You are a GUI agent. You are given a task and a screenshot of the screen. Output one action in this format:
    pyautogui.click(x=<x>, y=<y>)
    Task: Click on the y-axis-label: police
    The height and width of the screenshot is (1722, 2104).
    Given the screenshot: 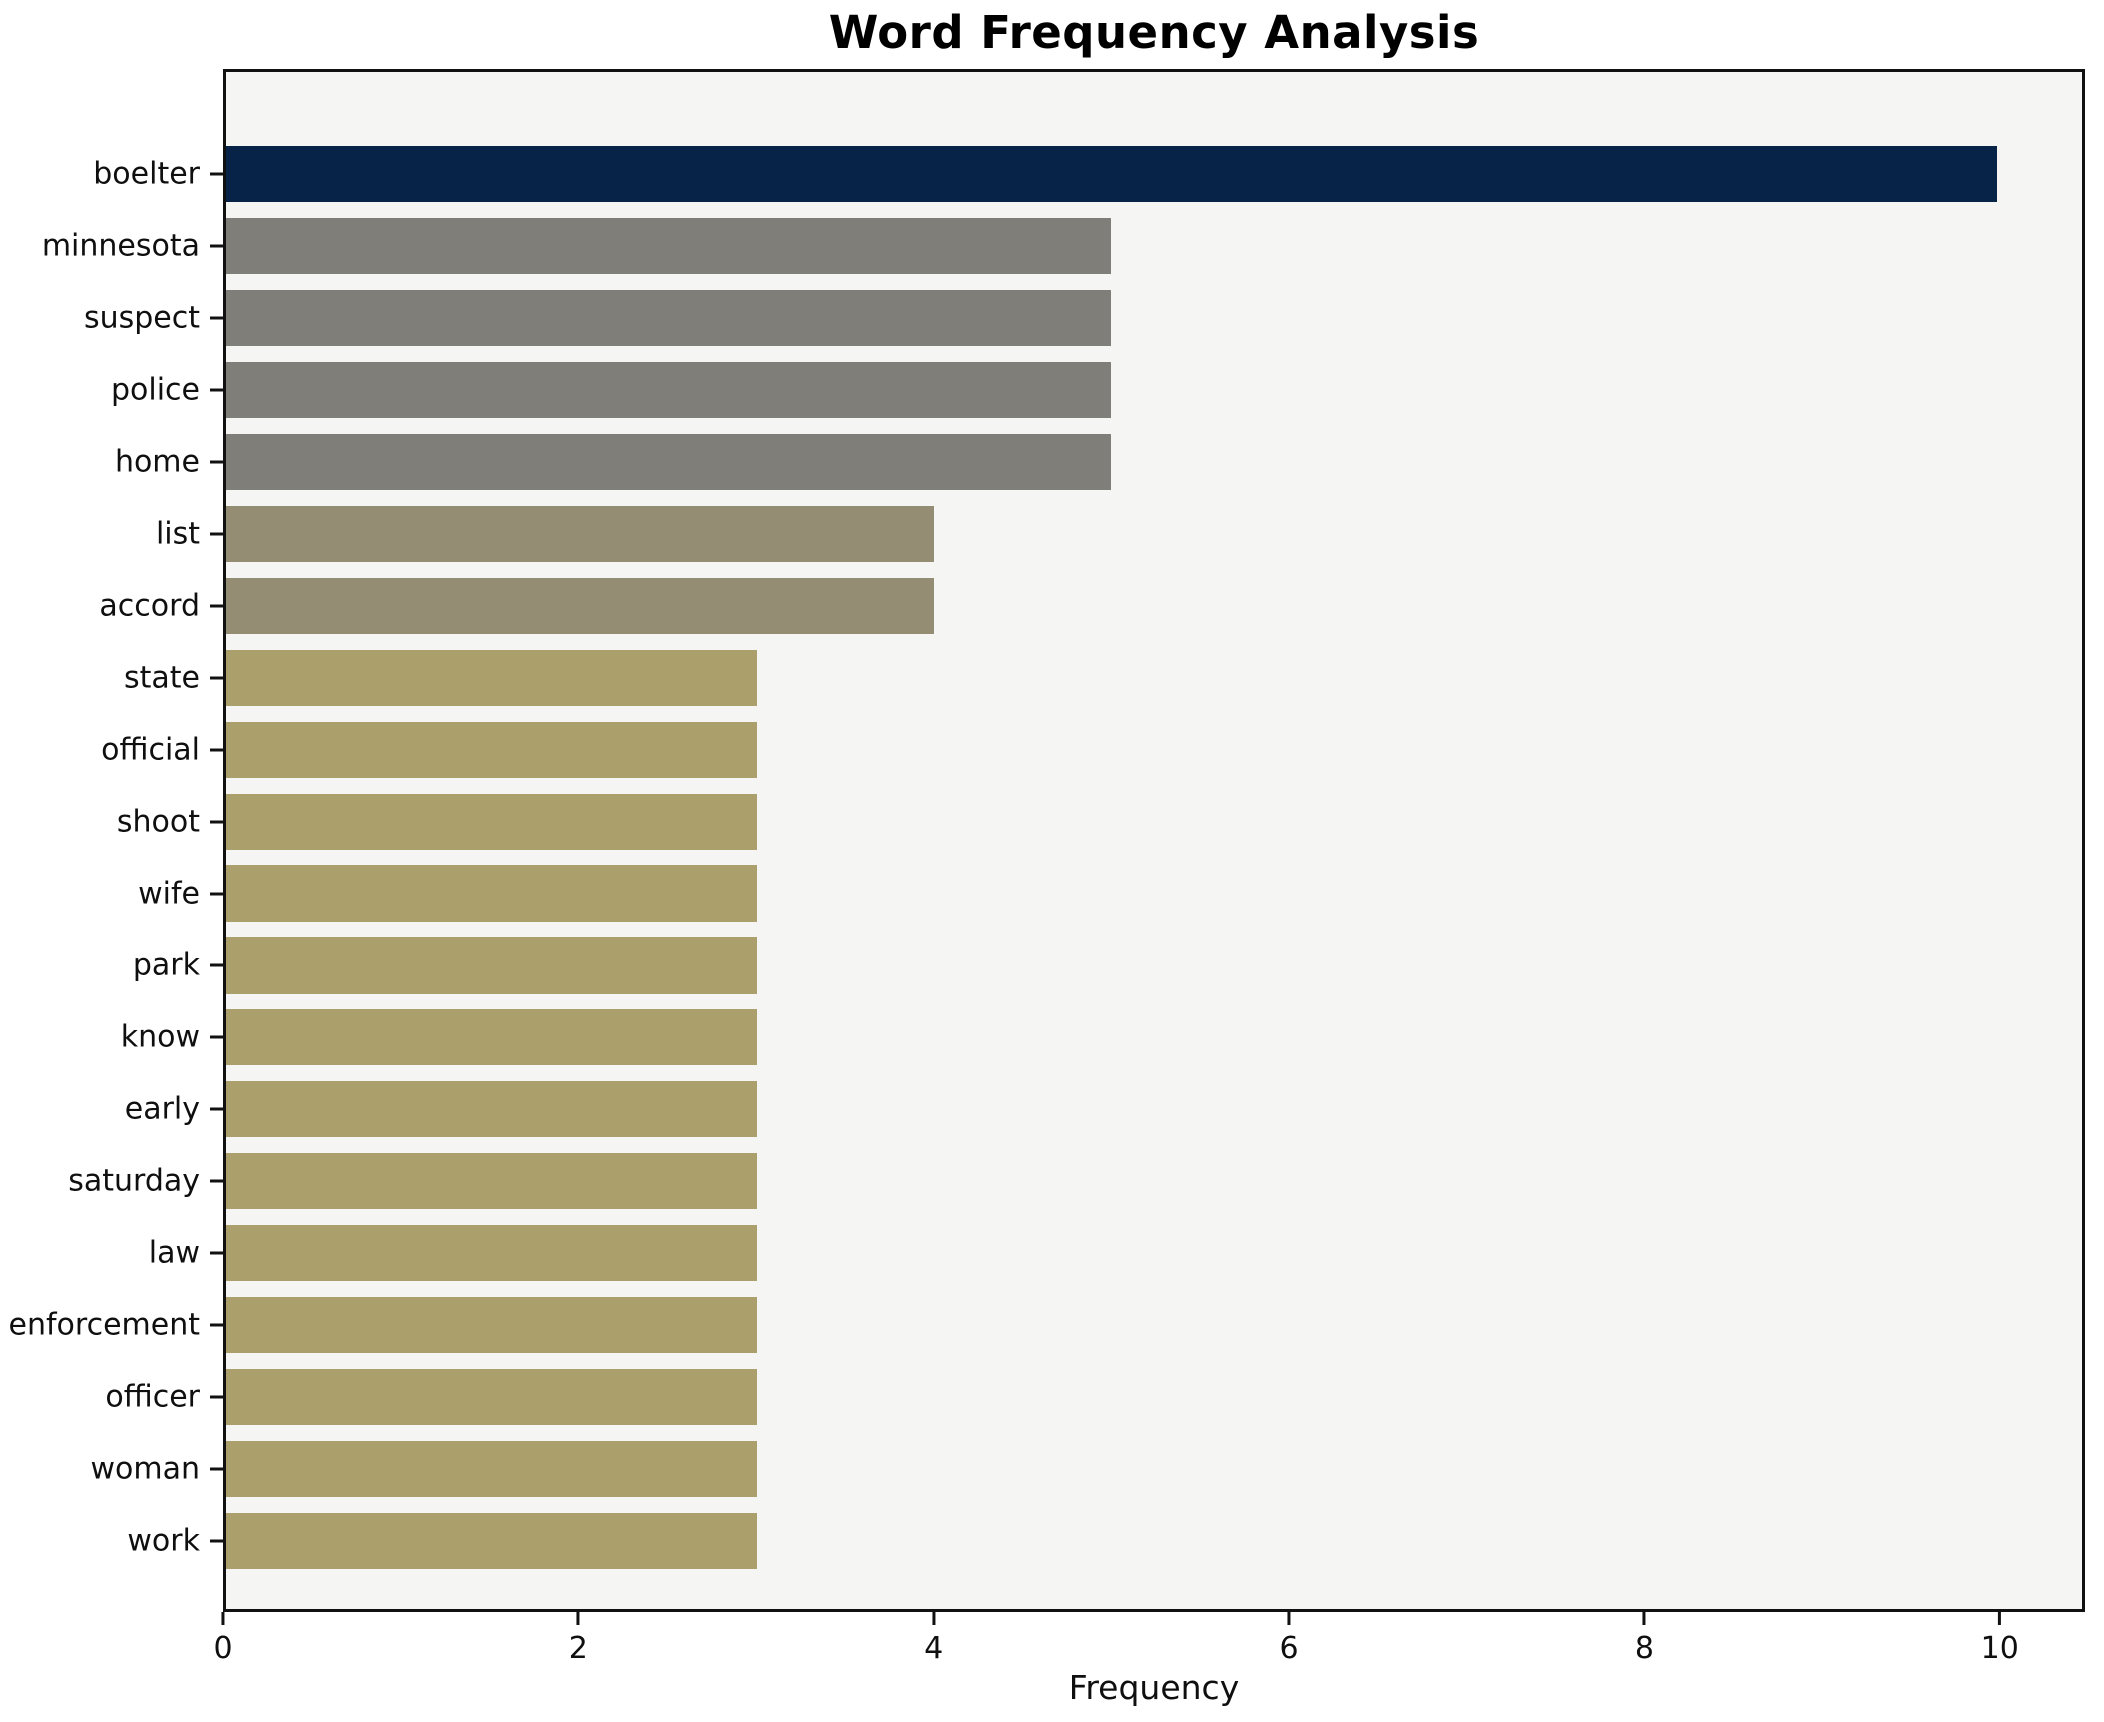 What is the action you would take?
    pyautogui.click(x=155, y=390)
    